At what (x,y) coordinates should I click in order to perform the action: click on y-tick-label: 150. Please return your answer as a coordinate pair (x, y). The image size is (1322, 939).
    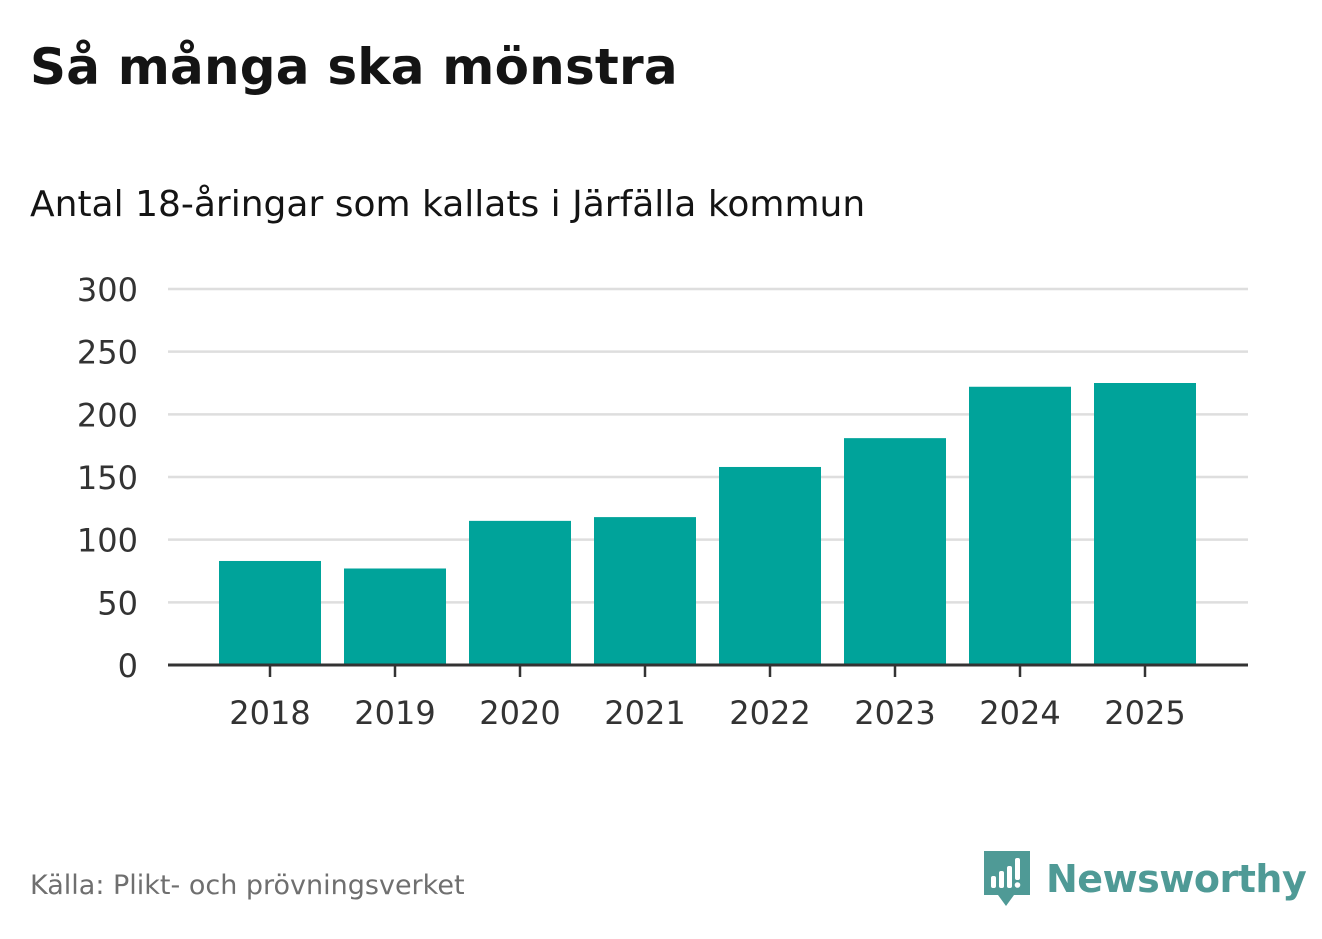
    Looking at the image, I should click on (107, 478).